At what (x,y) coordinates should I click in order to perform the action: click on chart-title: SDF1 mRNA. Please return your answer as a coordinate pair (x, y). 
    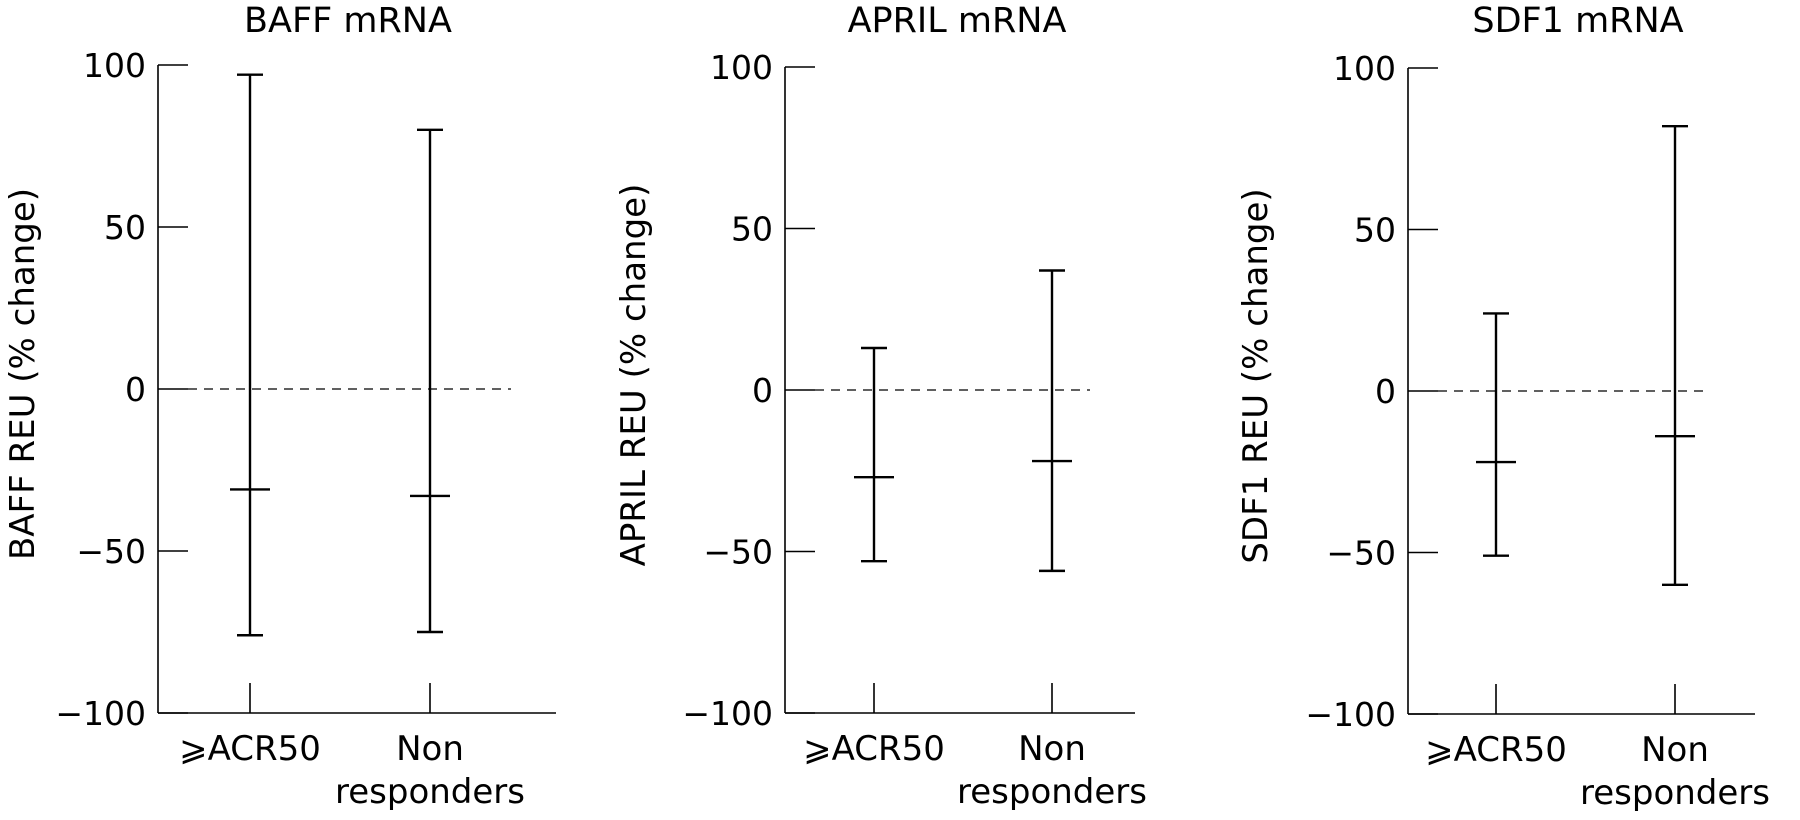
    Looking at the image, I should click on (1577, 21).